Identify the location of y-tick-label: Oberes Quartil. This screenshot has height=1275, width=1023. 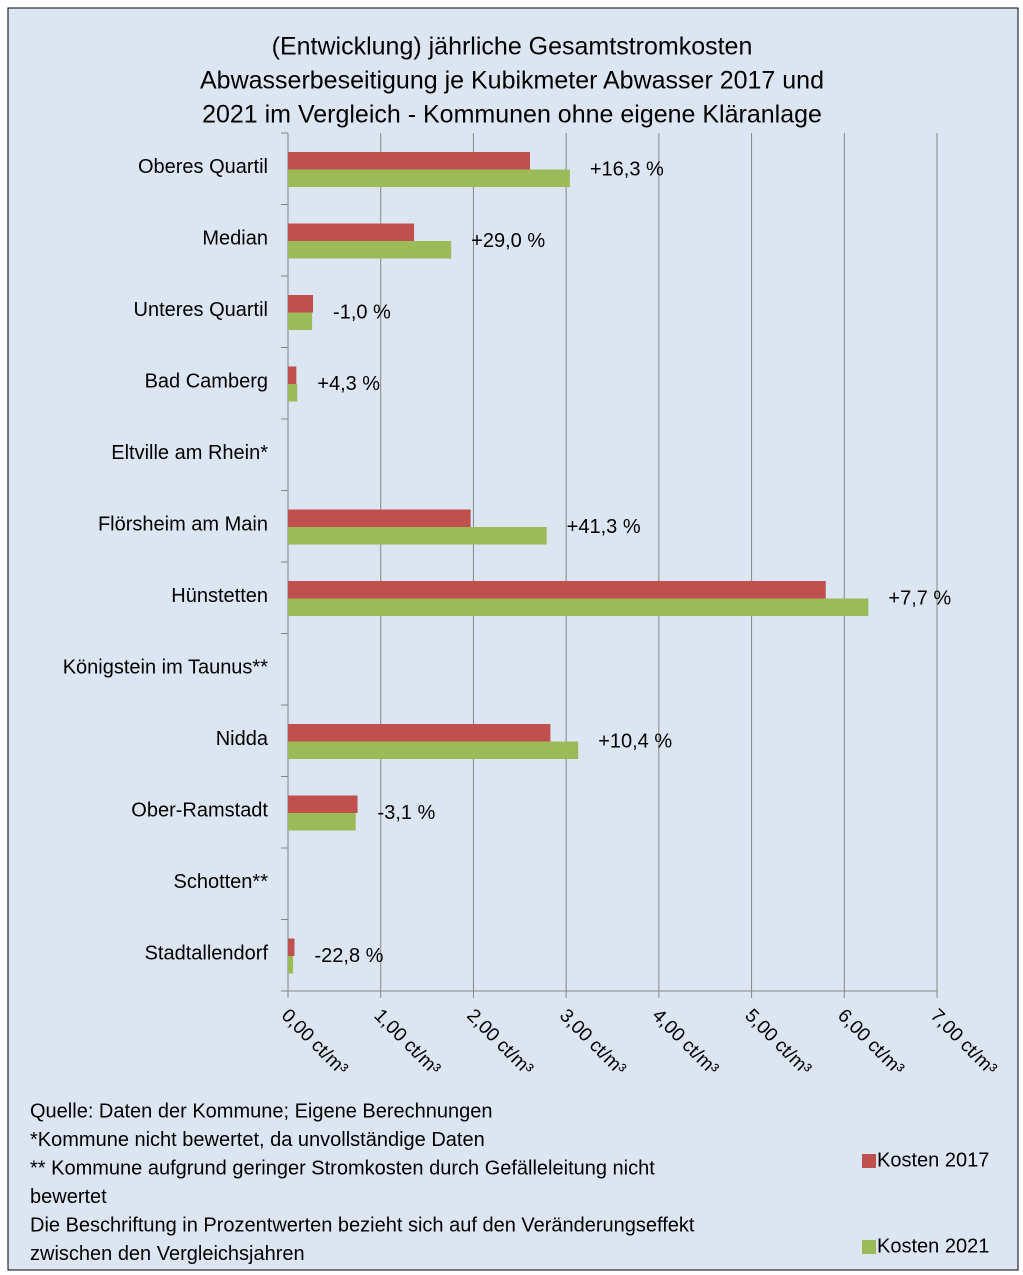
(203, 167).